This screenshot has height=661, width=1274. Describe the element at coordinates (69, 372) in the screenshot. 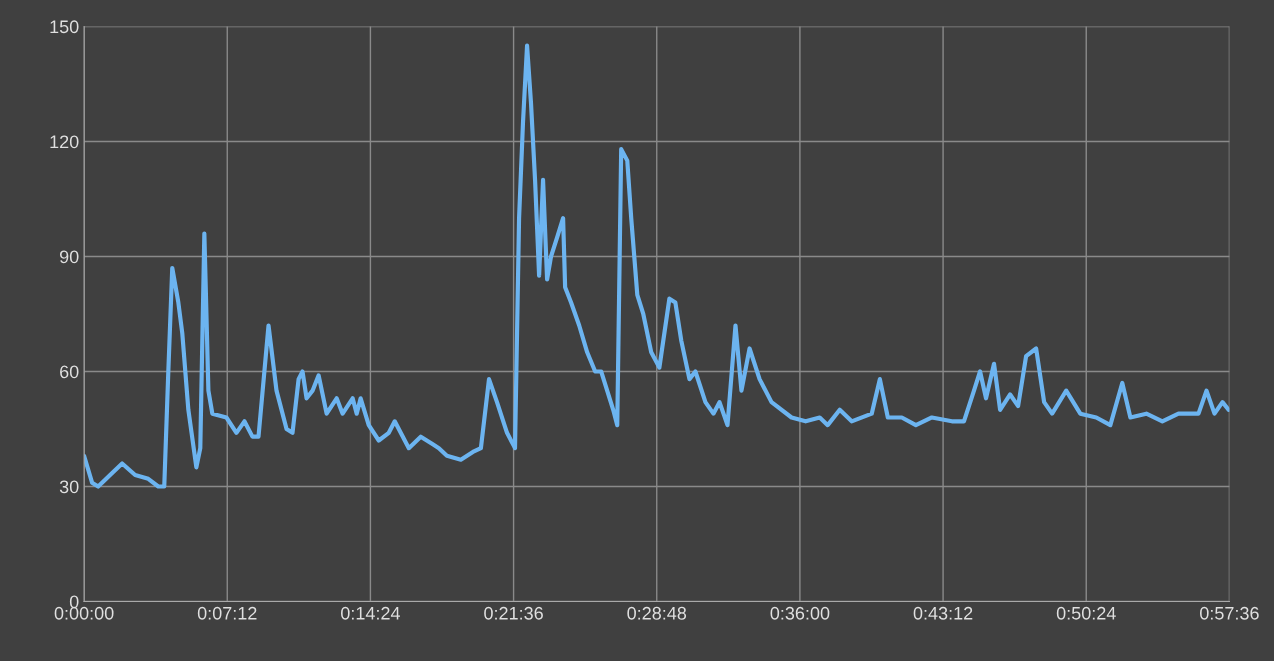

I see `y-tick-label: 60` at that location.